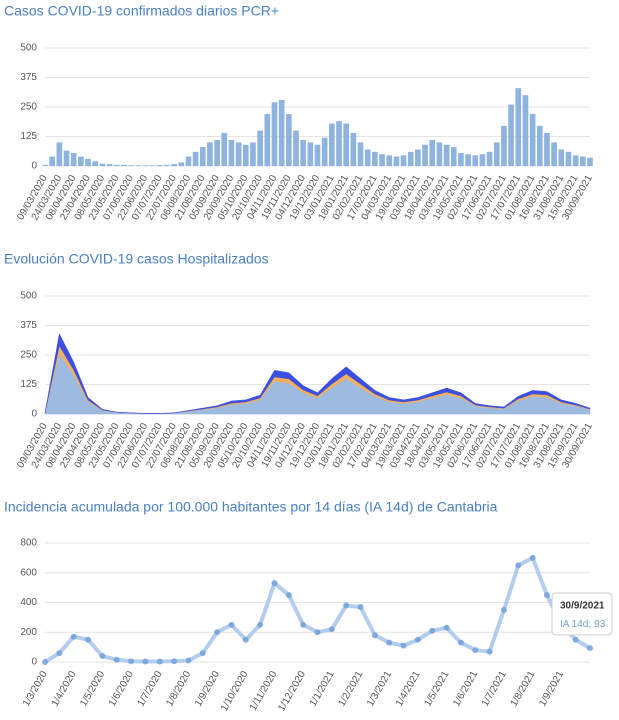 The width and height of the screenshot is (619, 720). I want to click on y-tick-label: 800, so click(28, 543).